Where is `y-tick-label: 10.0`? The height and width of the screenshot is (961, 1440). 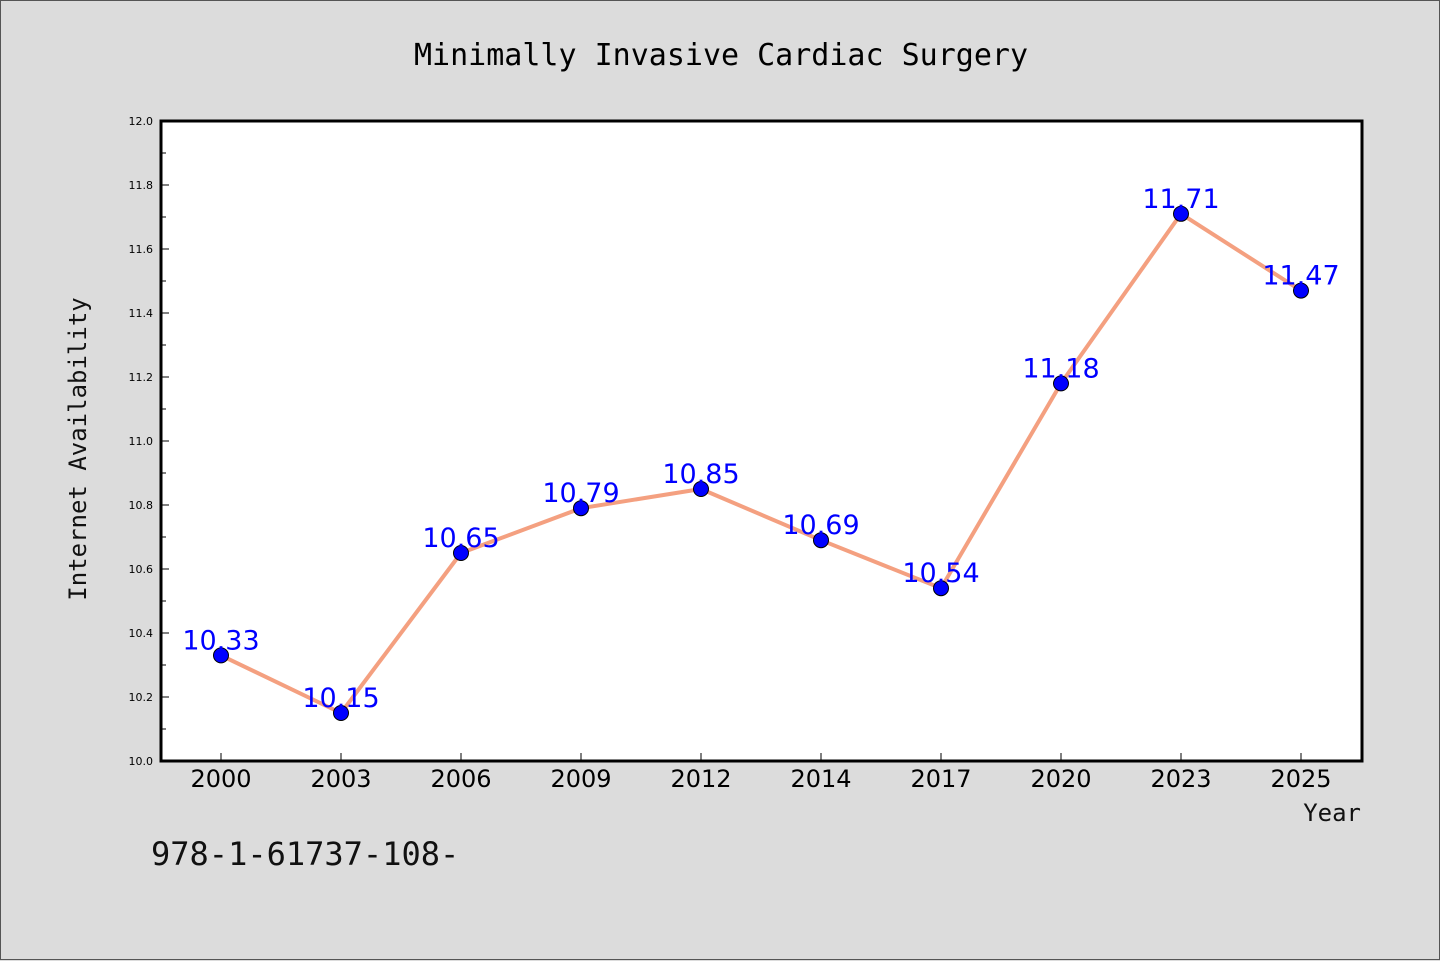 y-tick-label: 10.0 is located at coordinates (141, 761).